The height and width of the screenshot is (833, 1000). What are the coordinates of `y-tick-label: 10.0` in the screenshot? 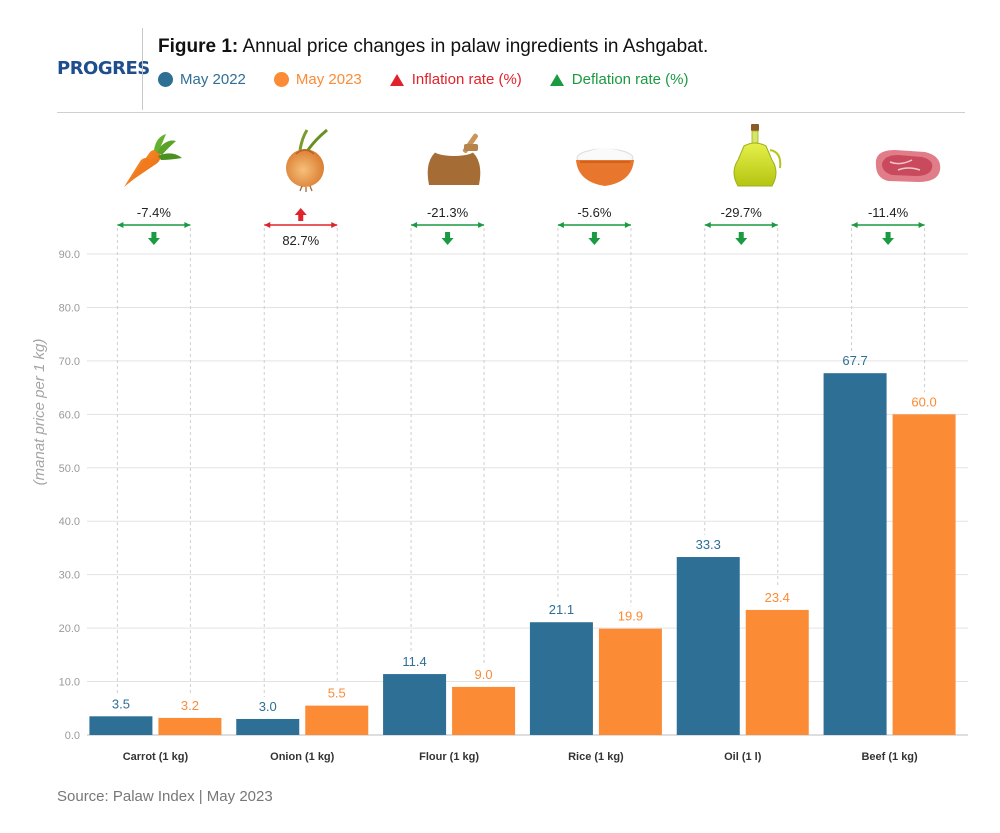 It's located at (69, 683).